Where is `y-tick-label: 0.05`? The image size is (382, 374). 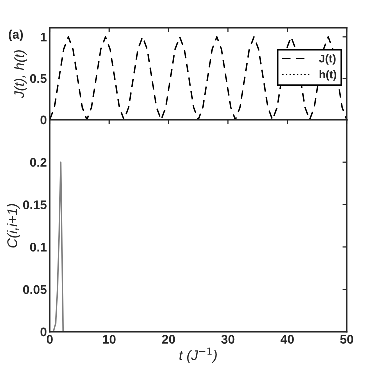
y-tick-label: 0.05 is located at coordinates (35, 289).